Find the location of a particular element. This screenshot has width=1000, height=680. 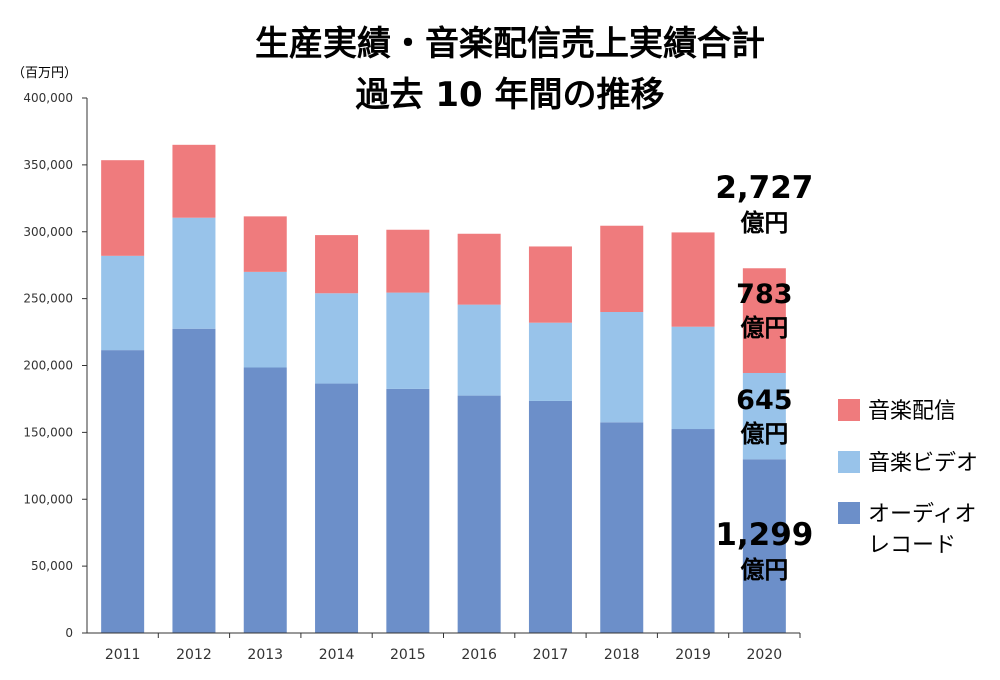

x-tick-label: 2018 is located at coordinates (622, 655).